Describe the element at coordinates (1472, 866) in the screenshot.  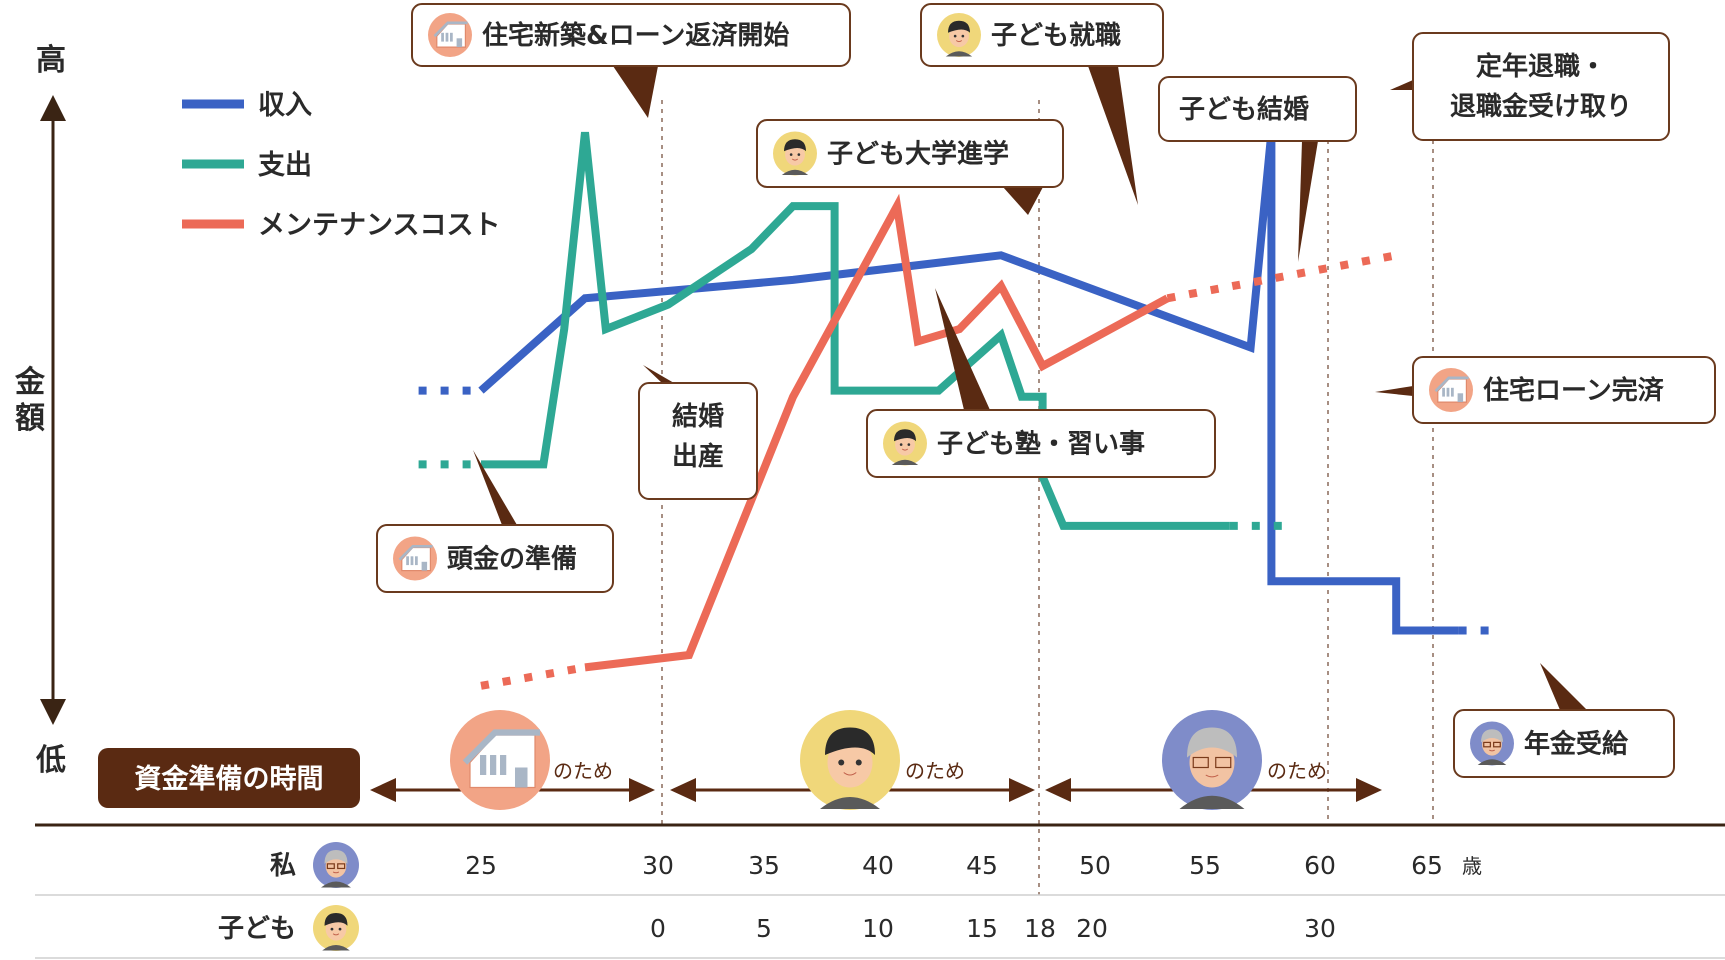
I see `x-unit-label: 歳` at that location.